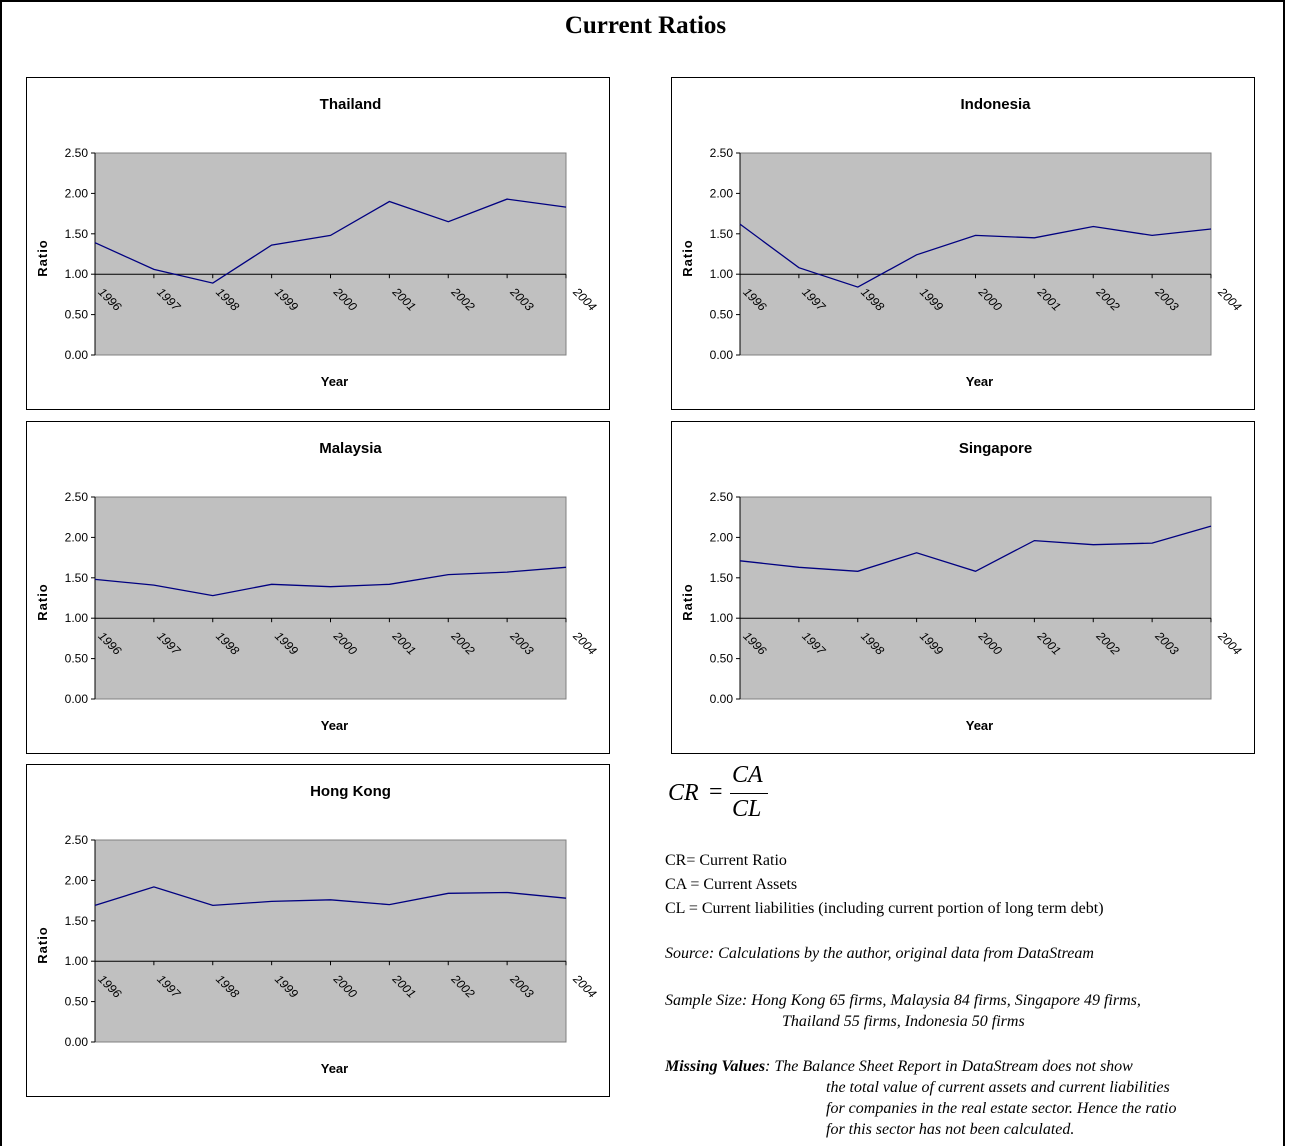  I want to click on chart-title: Hong Kong, so click(350, 791).